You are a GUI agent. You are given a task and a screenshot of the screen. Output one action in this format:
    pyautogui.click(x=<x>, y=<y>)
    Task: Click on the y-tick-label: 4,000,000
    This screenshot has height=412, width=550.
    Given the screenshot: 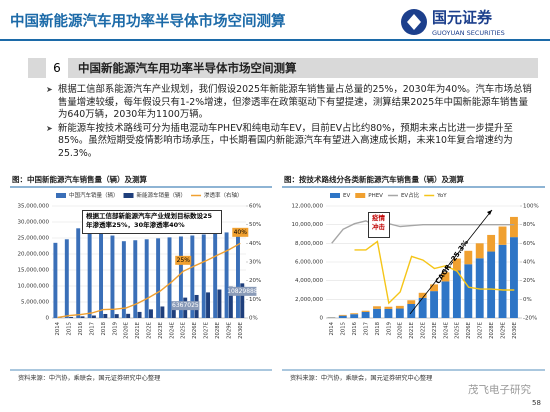 What is the action you would take?
    pyautogui.click(x=309, y=281)
    